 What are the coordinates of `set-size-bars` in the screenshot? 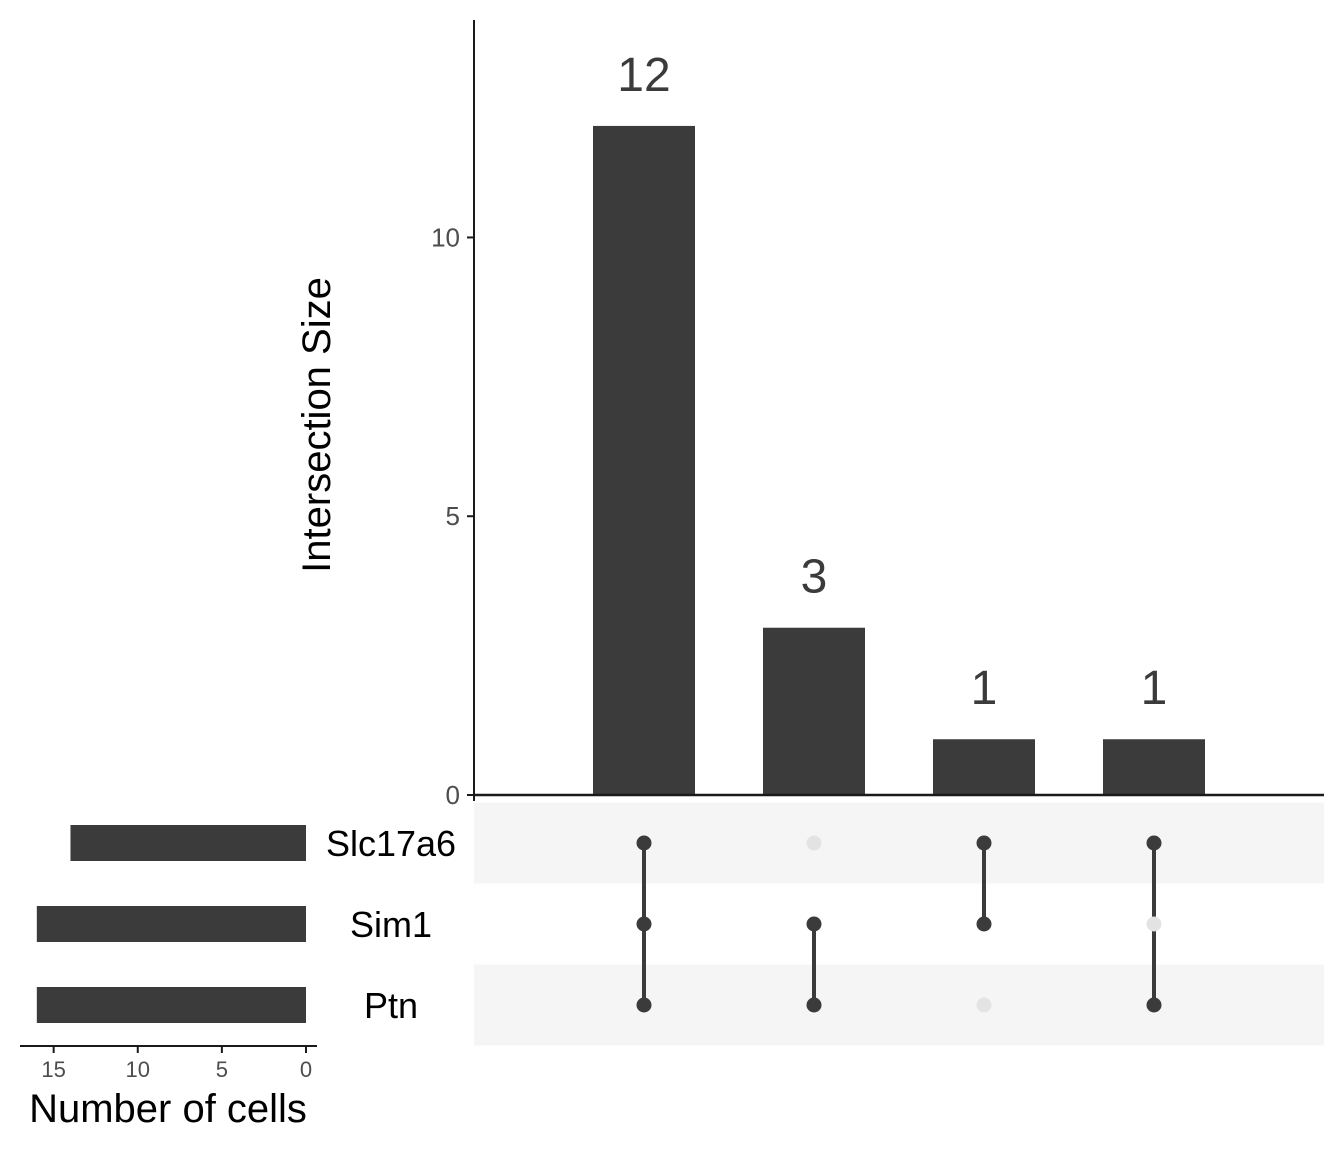 It's located at (171, 924).